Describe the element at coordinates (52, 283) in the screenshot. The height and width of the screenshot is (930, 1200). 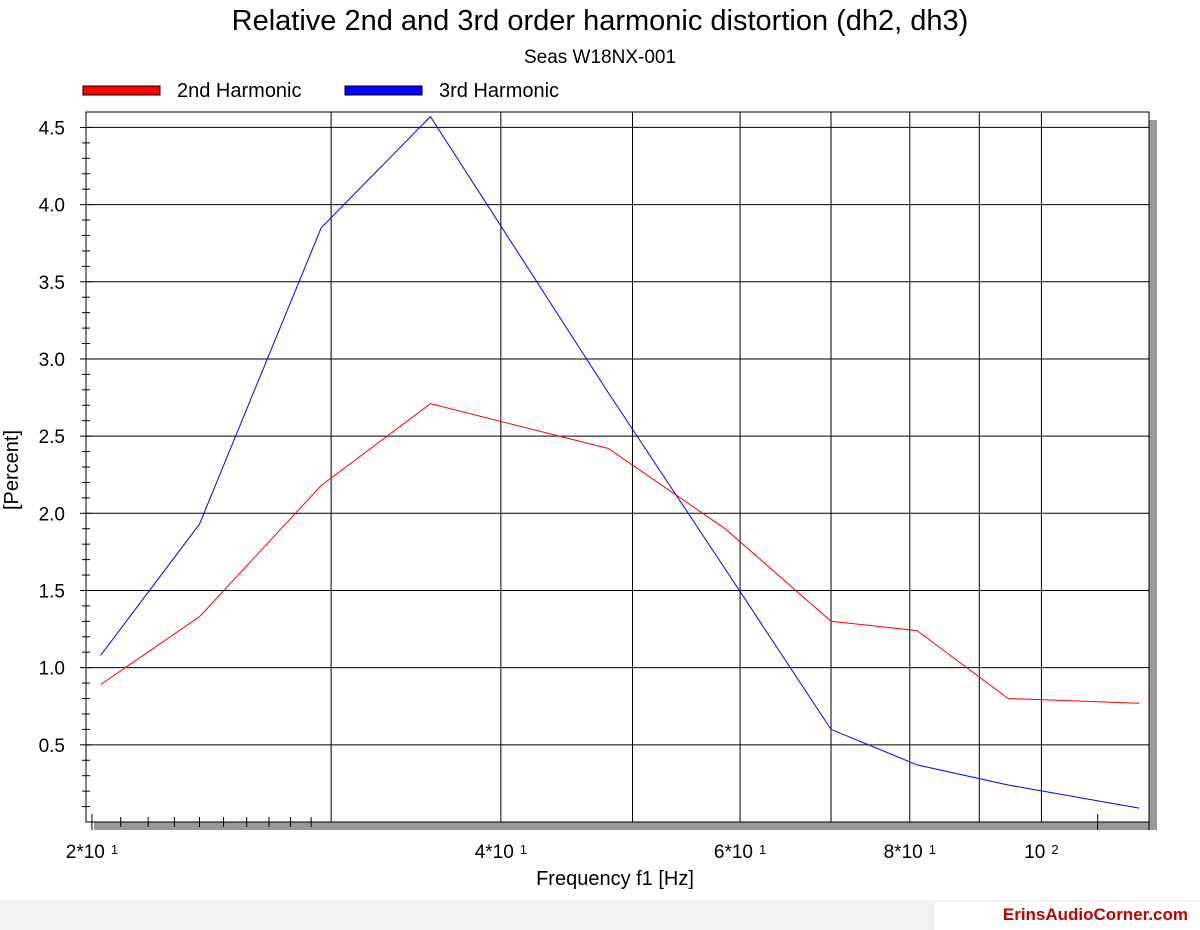
I see `y-tick-label: 3.5` at that location.